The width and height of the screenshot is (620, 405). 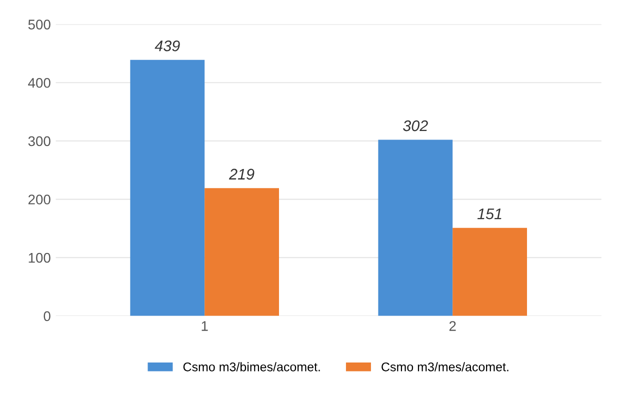 What do you see at coordinates (205, 326) in the screenshot?
I see `x-tick-label: 1` at bounding box center [205, 326].